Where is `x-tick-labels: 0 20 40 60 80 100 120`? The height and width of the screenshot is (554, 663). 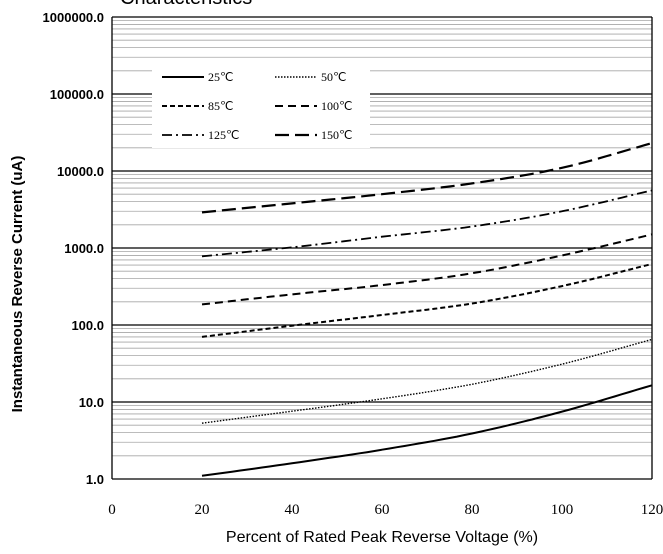
x-tick-labels: 0 20 40 60 80 100 120 is located at coordinates (385, 510).